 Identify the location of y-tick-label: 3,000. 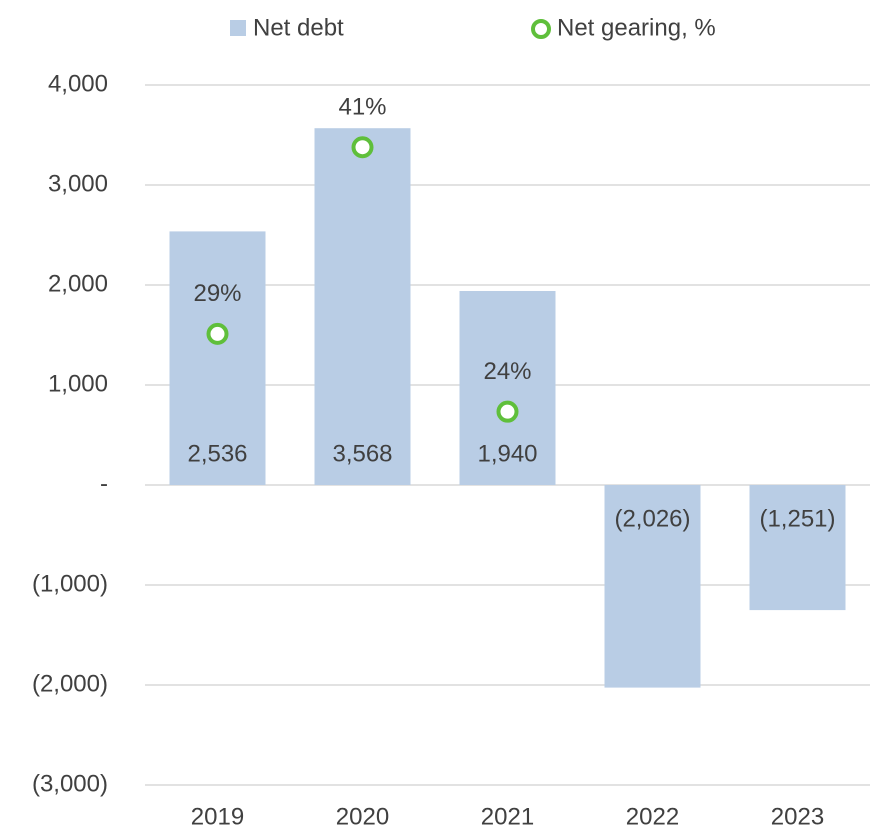
(78, 183).